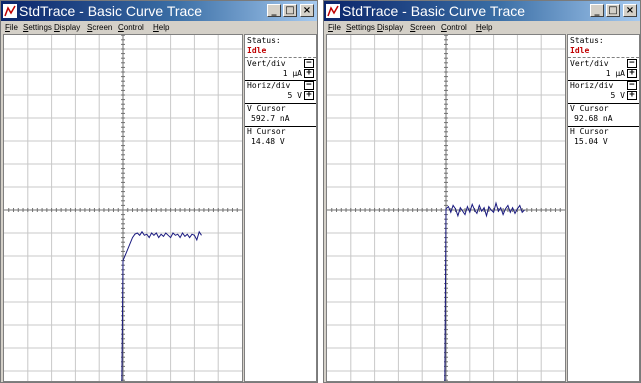  I want to click on v-cursor-value: 592.7 nA, so click(270, 118).